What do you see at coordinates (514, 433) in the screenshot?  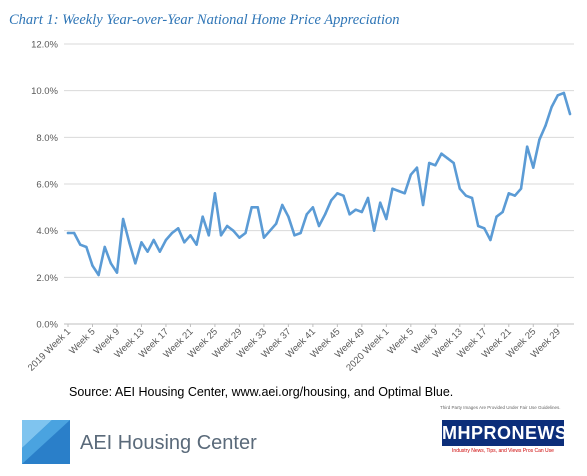 I see `mhpronews-logo-text: MHPRONEWS.com` at bounding box center [514, 433].